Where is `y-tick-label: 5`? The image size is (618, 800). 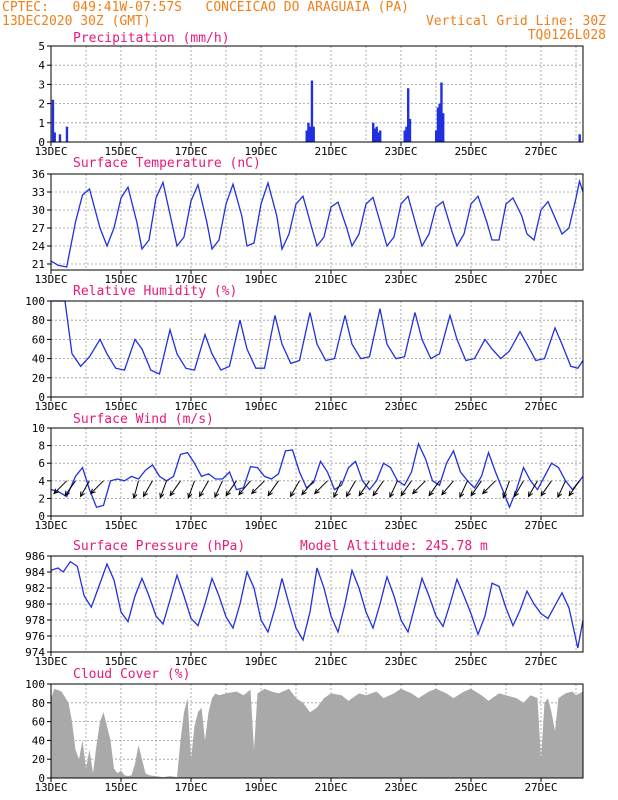 y-tick-label: 5 is located at coordinates (41, 46).